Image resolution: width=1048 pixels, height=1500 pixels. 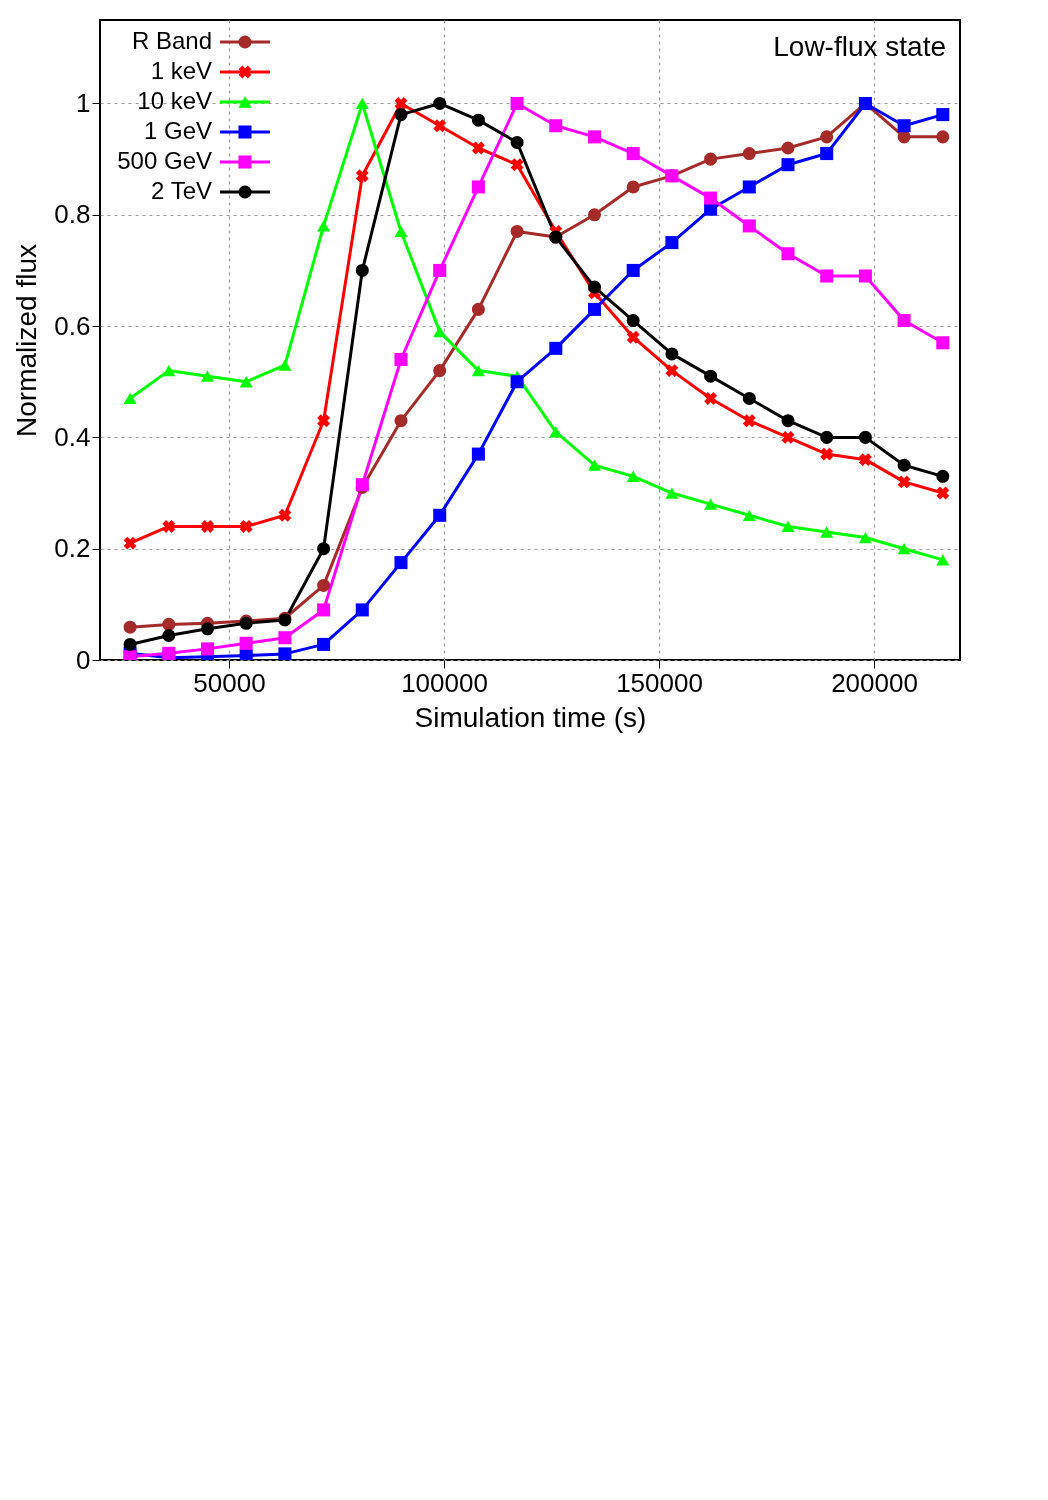 I want to click on y-tick-label: 0.4, so click(x=72, y=436).